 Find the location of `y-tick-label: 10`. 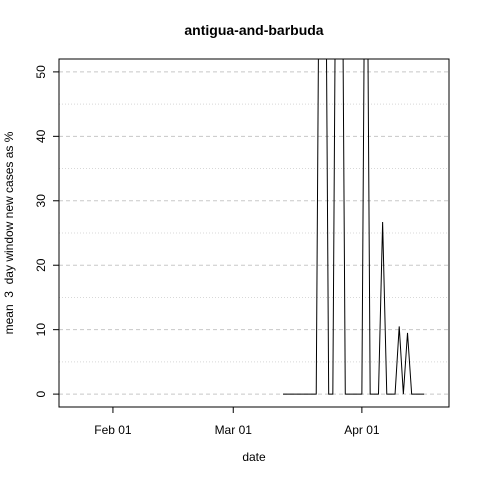

y-tick-label: 10 is located at coordinates (41, 330).